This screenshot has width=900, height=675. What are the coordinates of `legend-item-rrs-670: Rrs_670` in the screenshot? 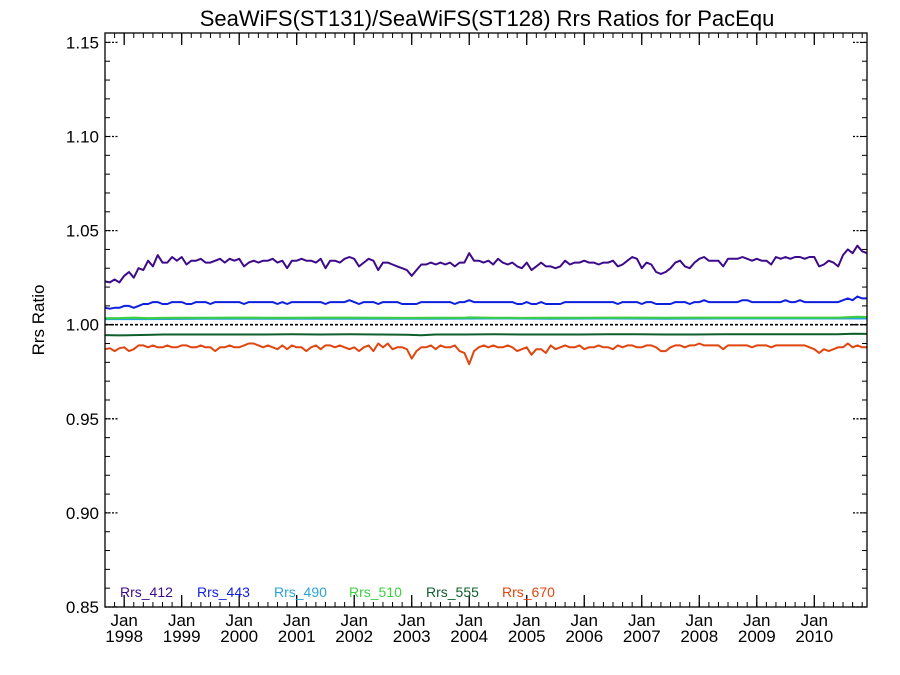 It's located at (528, 592).